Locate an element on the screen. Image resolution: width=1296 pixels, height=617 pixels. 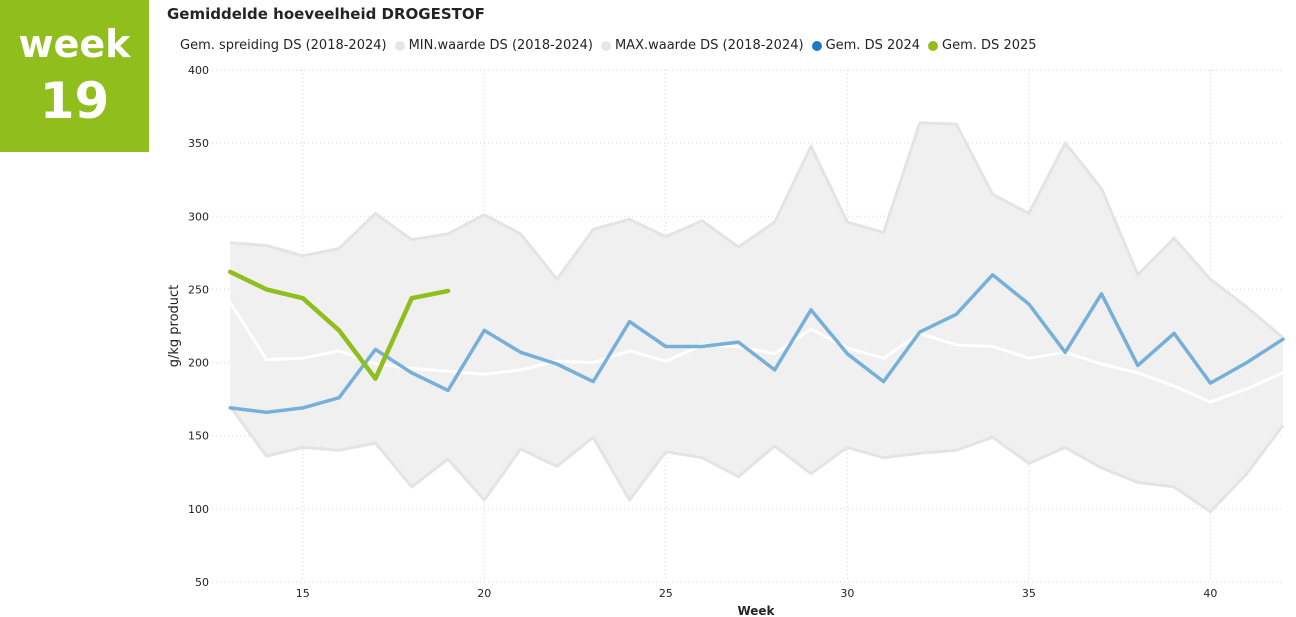
x-tick-label: 25 is located at coordinates (666, 593).